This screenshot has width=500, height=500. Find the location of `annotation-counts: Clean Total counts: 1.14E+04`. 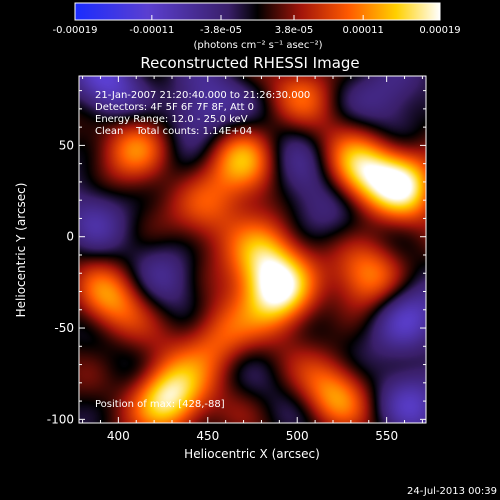

annotation-counts: Clean Total counts: 1.14E+04 is located at coordinates (173, 131).